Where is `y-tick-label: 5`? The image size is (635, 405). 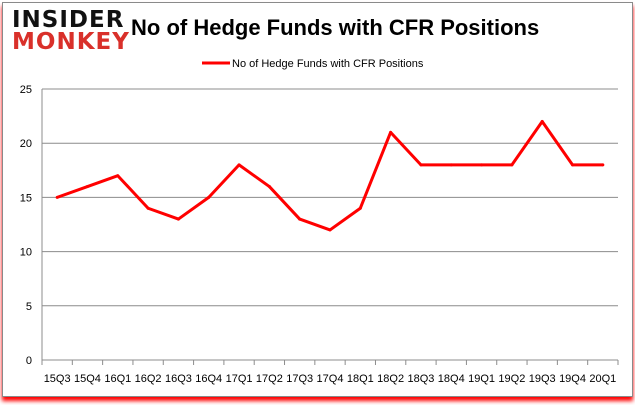
y-tick-label: 5 is located at coordinates (29, 307).